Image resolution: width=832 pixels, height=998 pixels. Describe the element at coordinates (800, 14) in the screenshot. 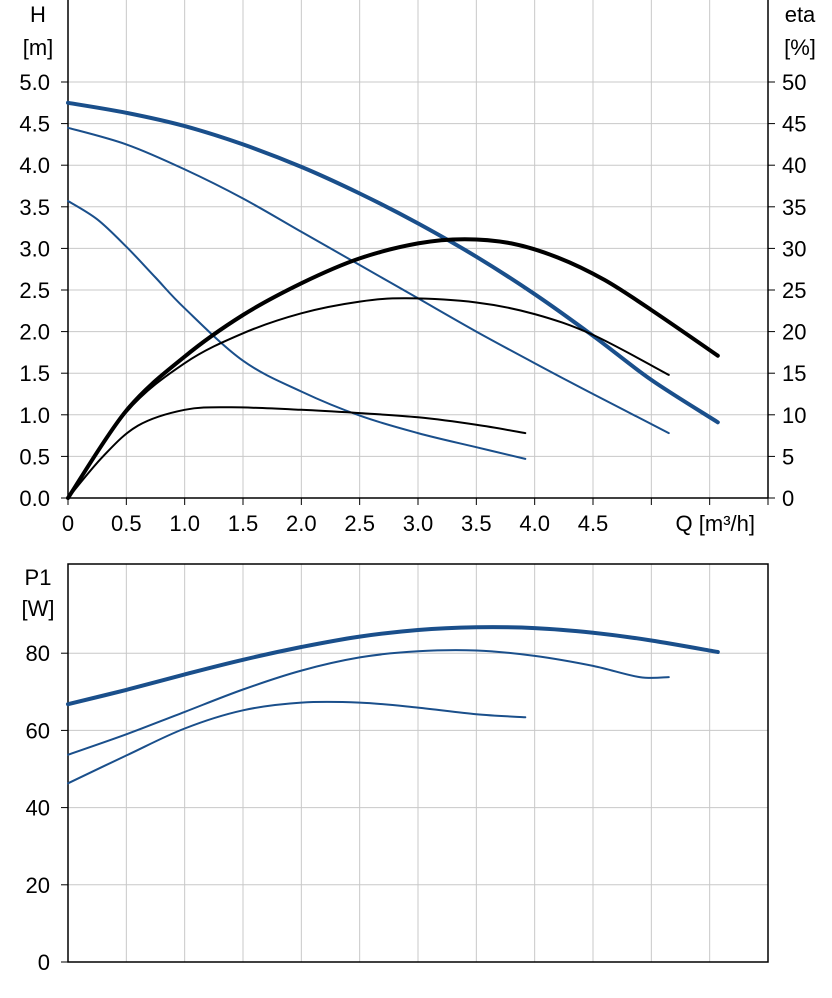

I see `eta-axis-title: eta` at that location.